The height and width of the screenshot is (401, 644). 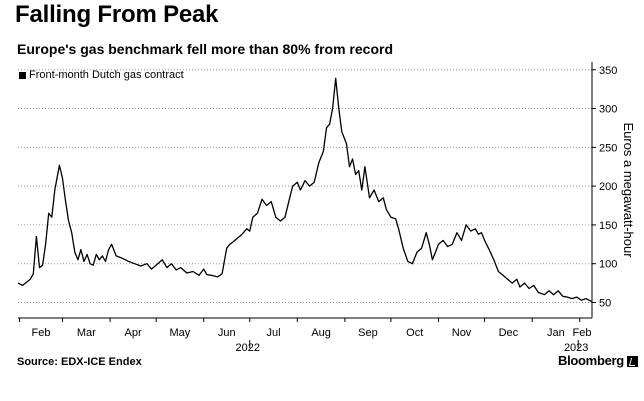 What do you see at coordinates (576, 348) in the screenshot?
I see `year-label: 2023` at bounding box center [576, 348].